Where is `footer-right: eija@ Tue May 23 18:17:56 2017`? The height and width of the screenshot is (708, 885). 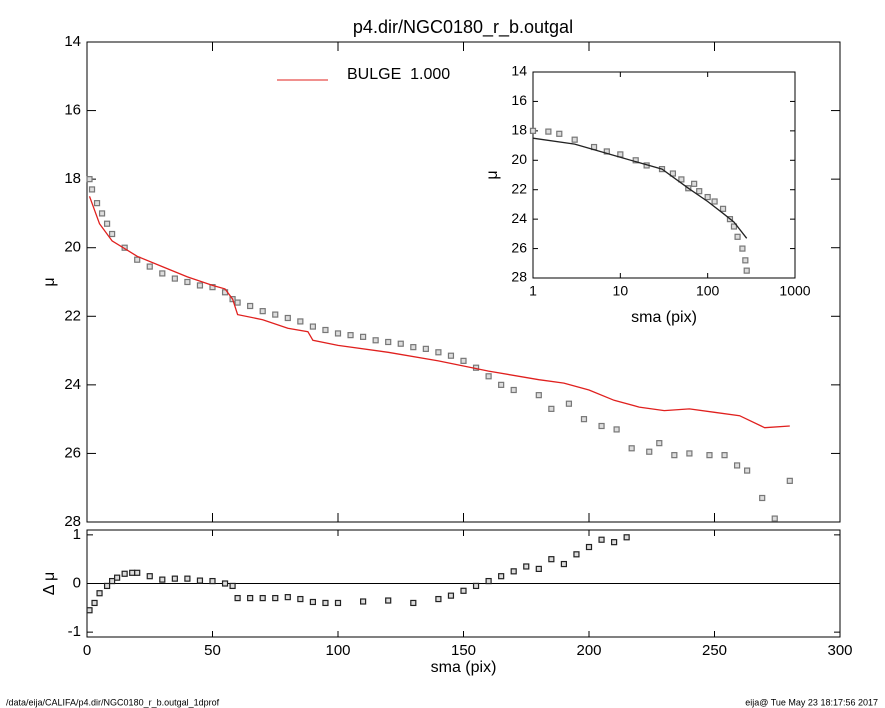
footer-right: eija@ Tue May 23 18:17:56 2017 is located at coordinates (811, 702).